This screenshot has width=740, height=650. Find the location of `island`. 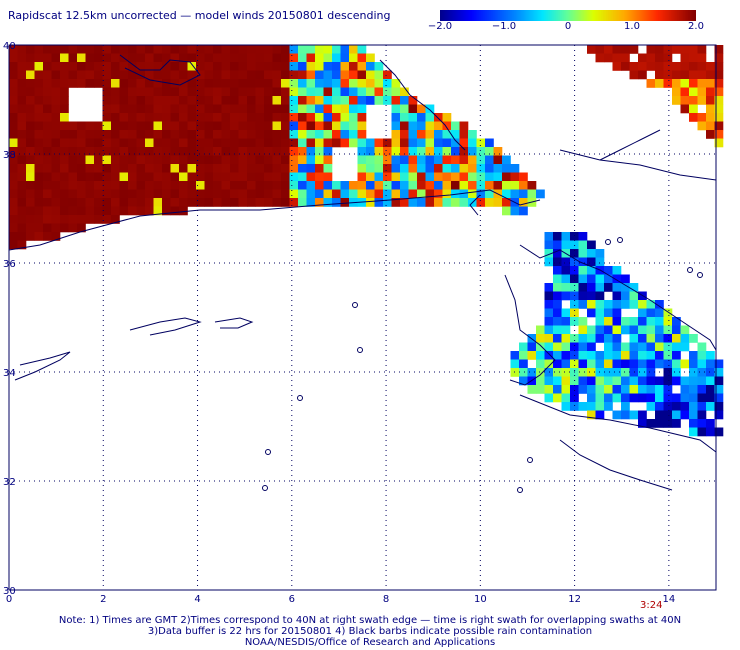

island is located at coordinates (265, 488).